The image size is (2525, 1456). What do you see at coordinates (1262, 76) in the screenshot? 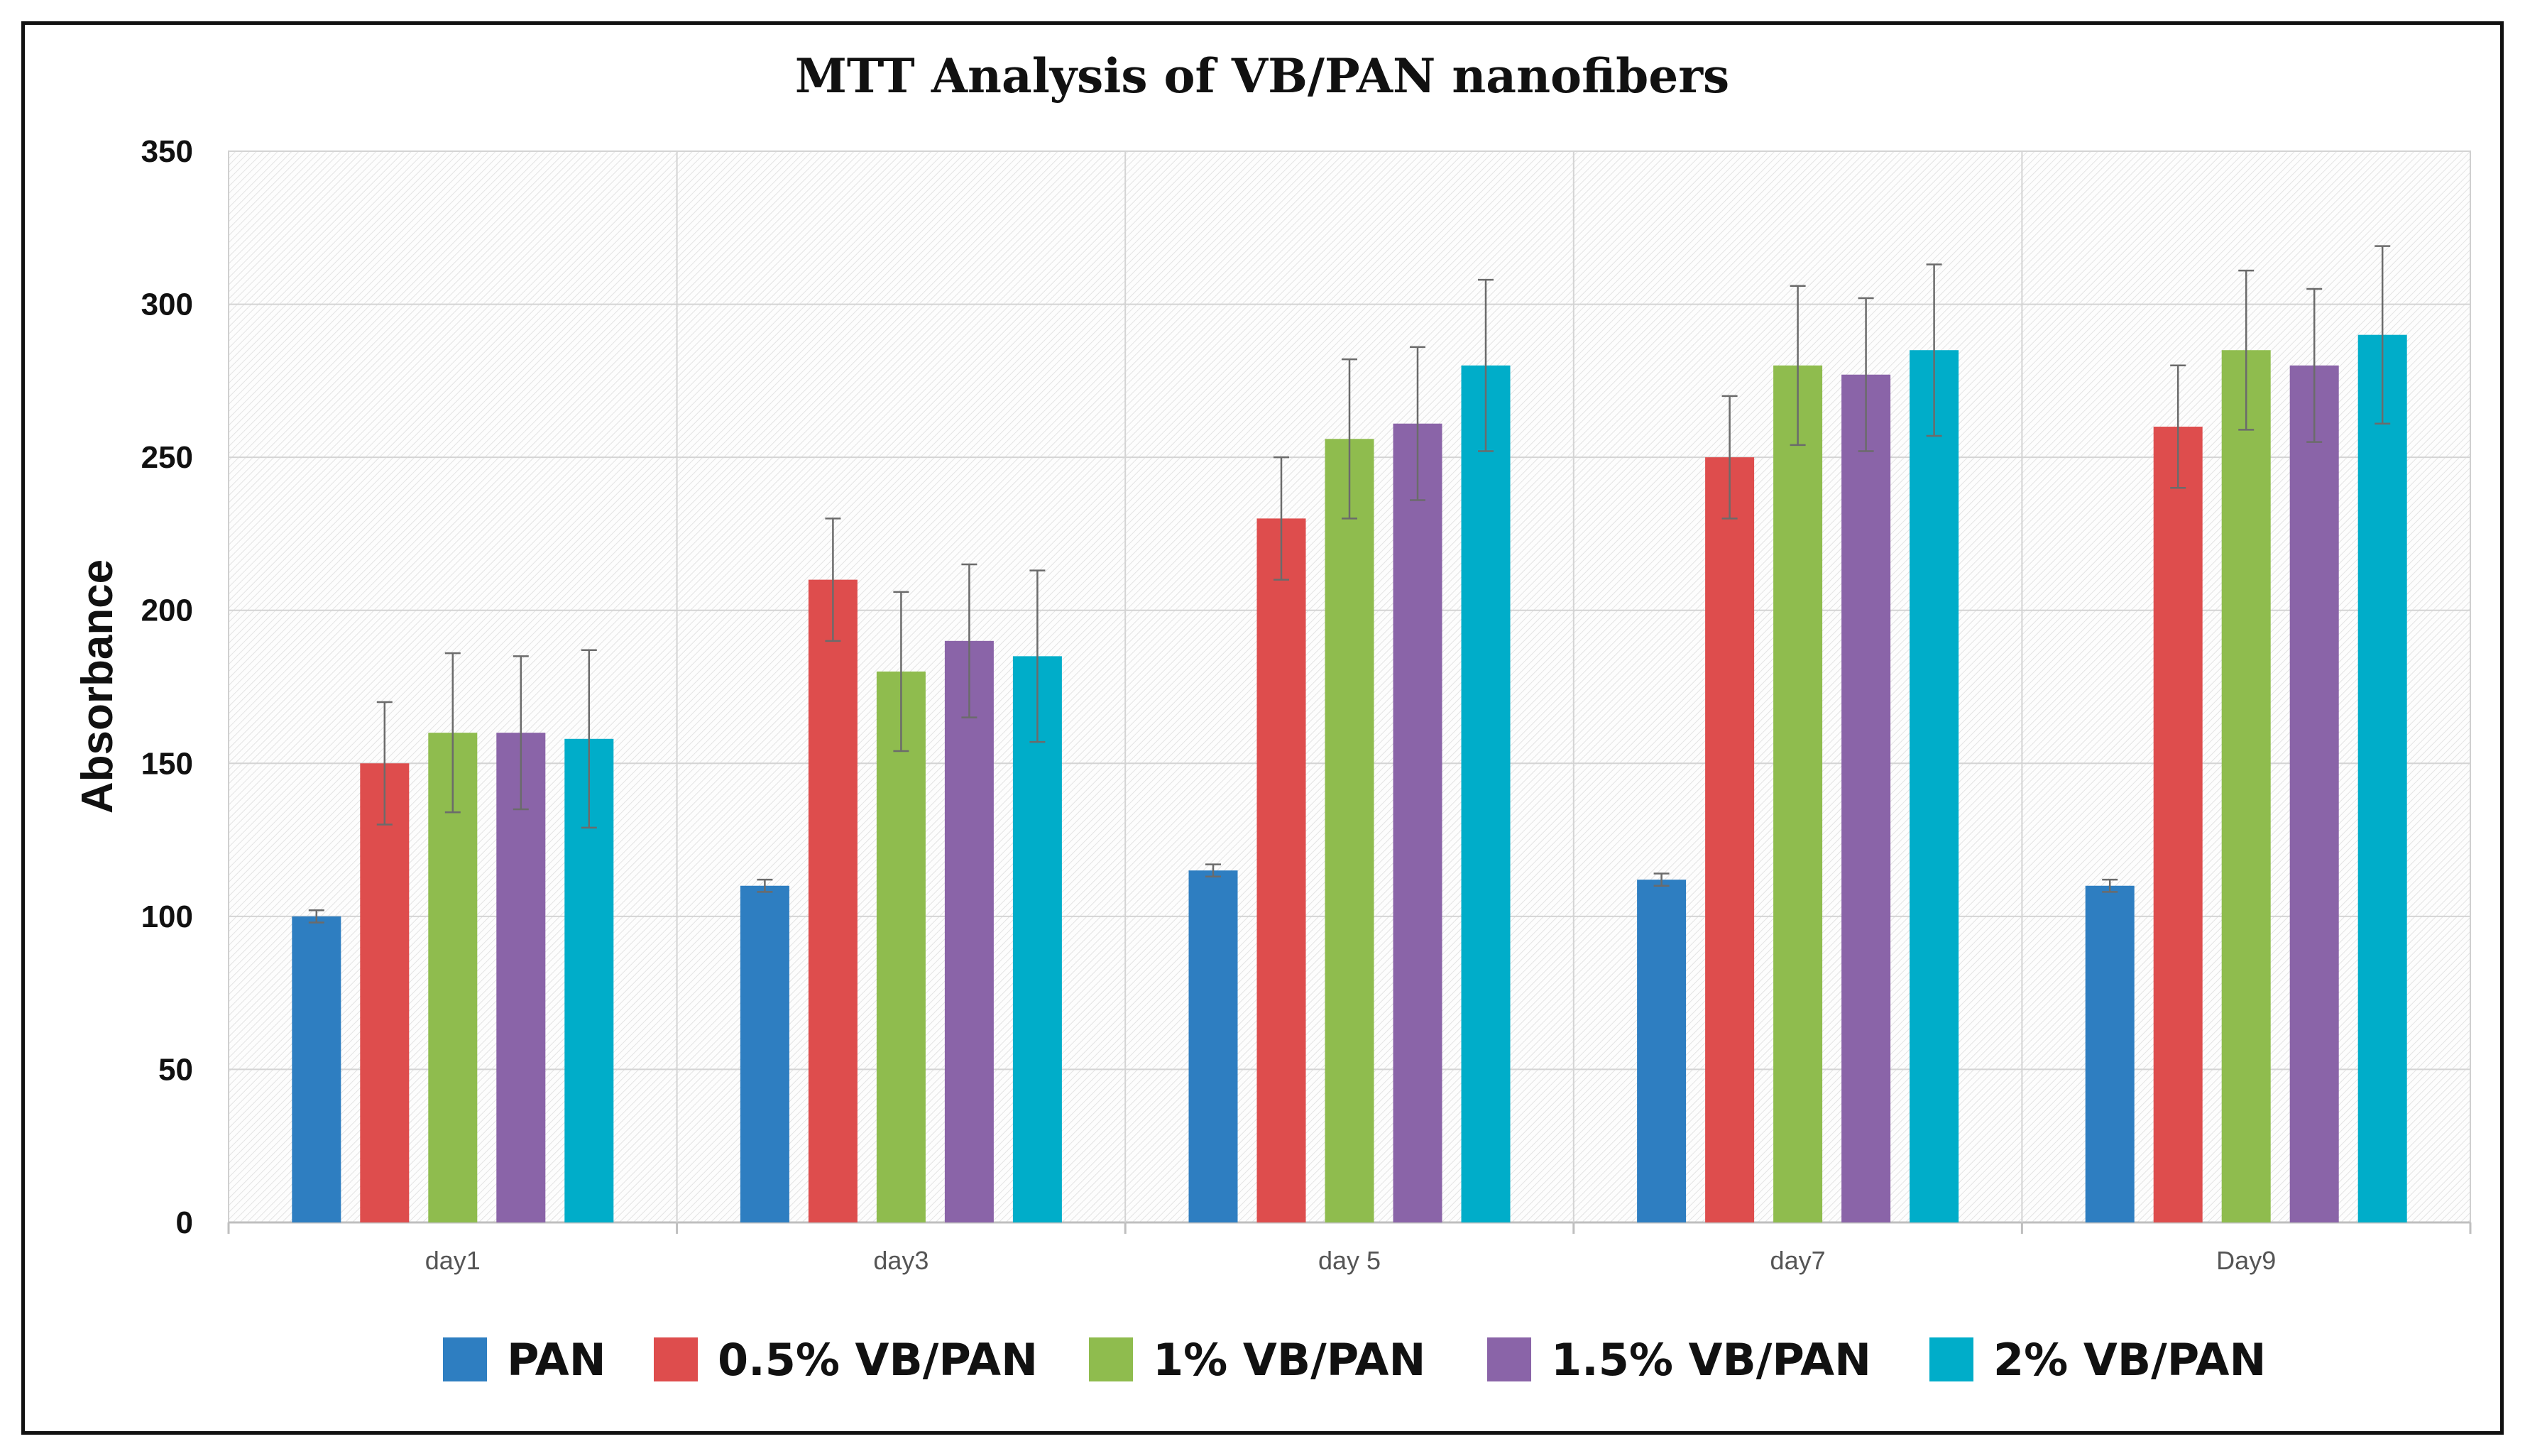
I see `chart-title: MTT Analysis of VB/PAN nanofibers` at bounding box center [1262, 76].